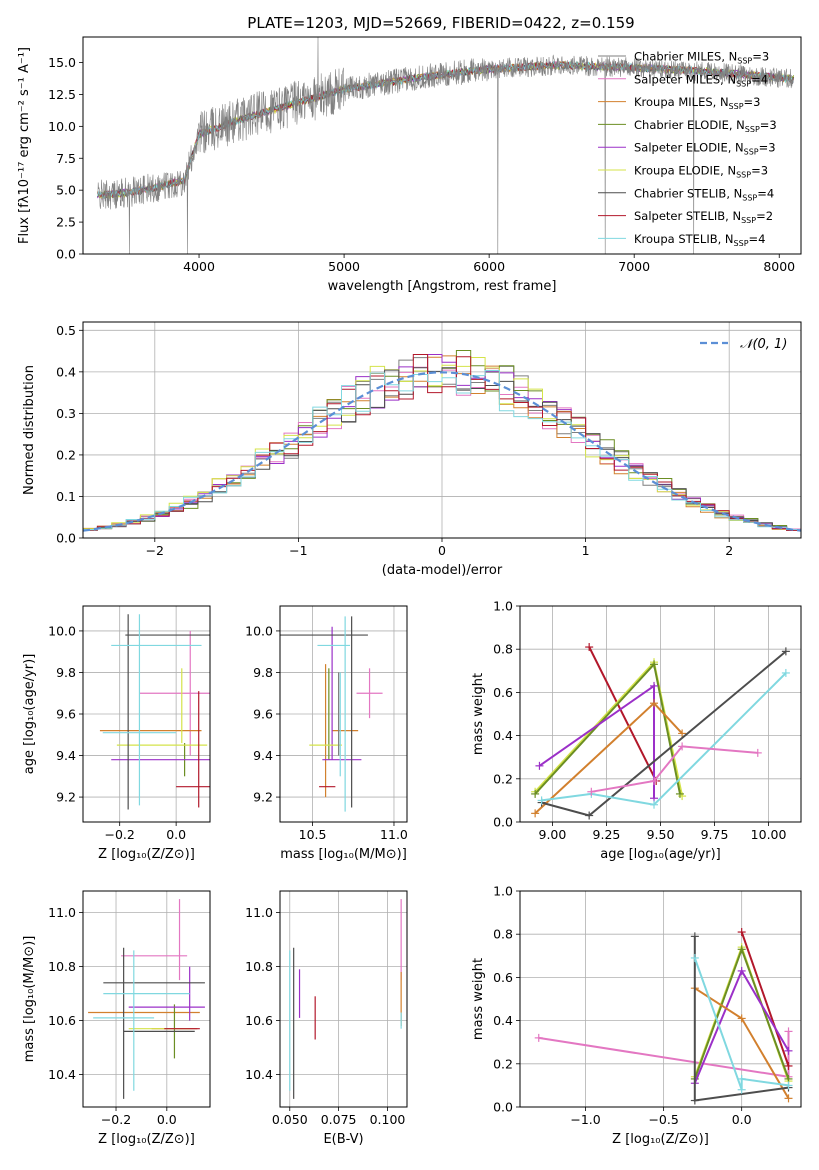 The image size is (819, 1170). I want to click on y-tick-label: 9.8, so click(66, 672).